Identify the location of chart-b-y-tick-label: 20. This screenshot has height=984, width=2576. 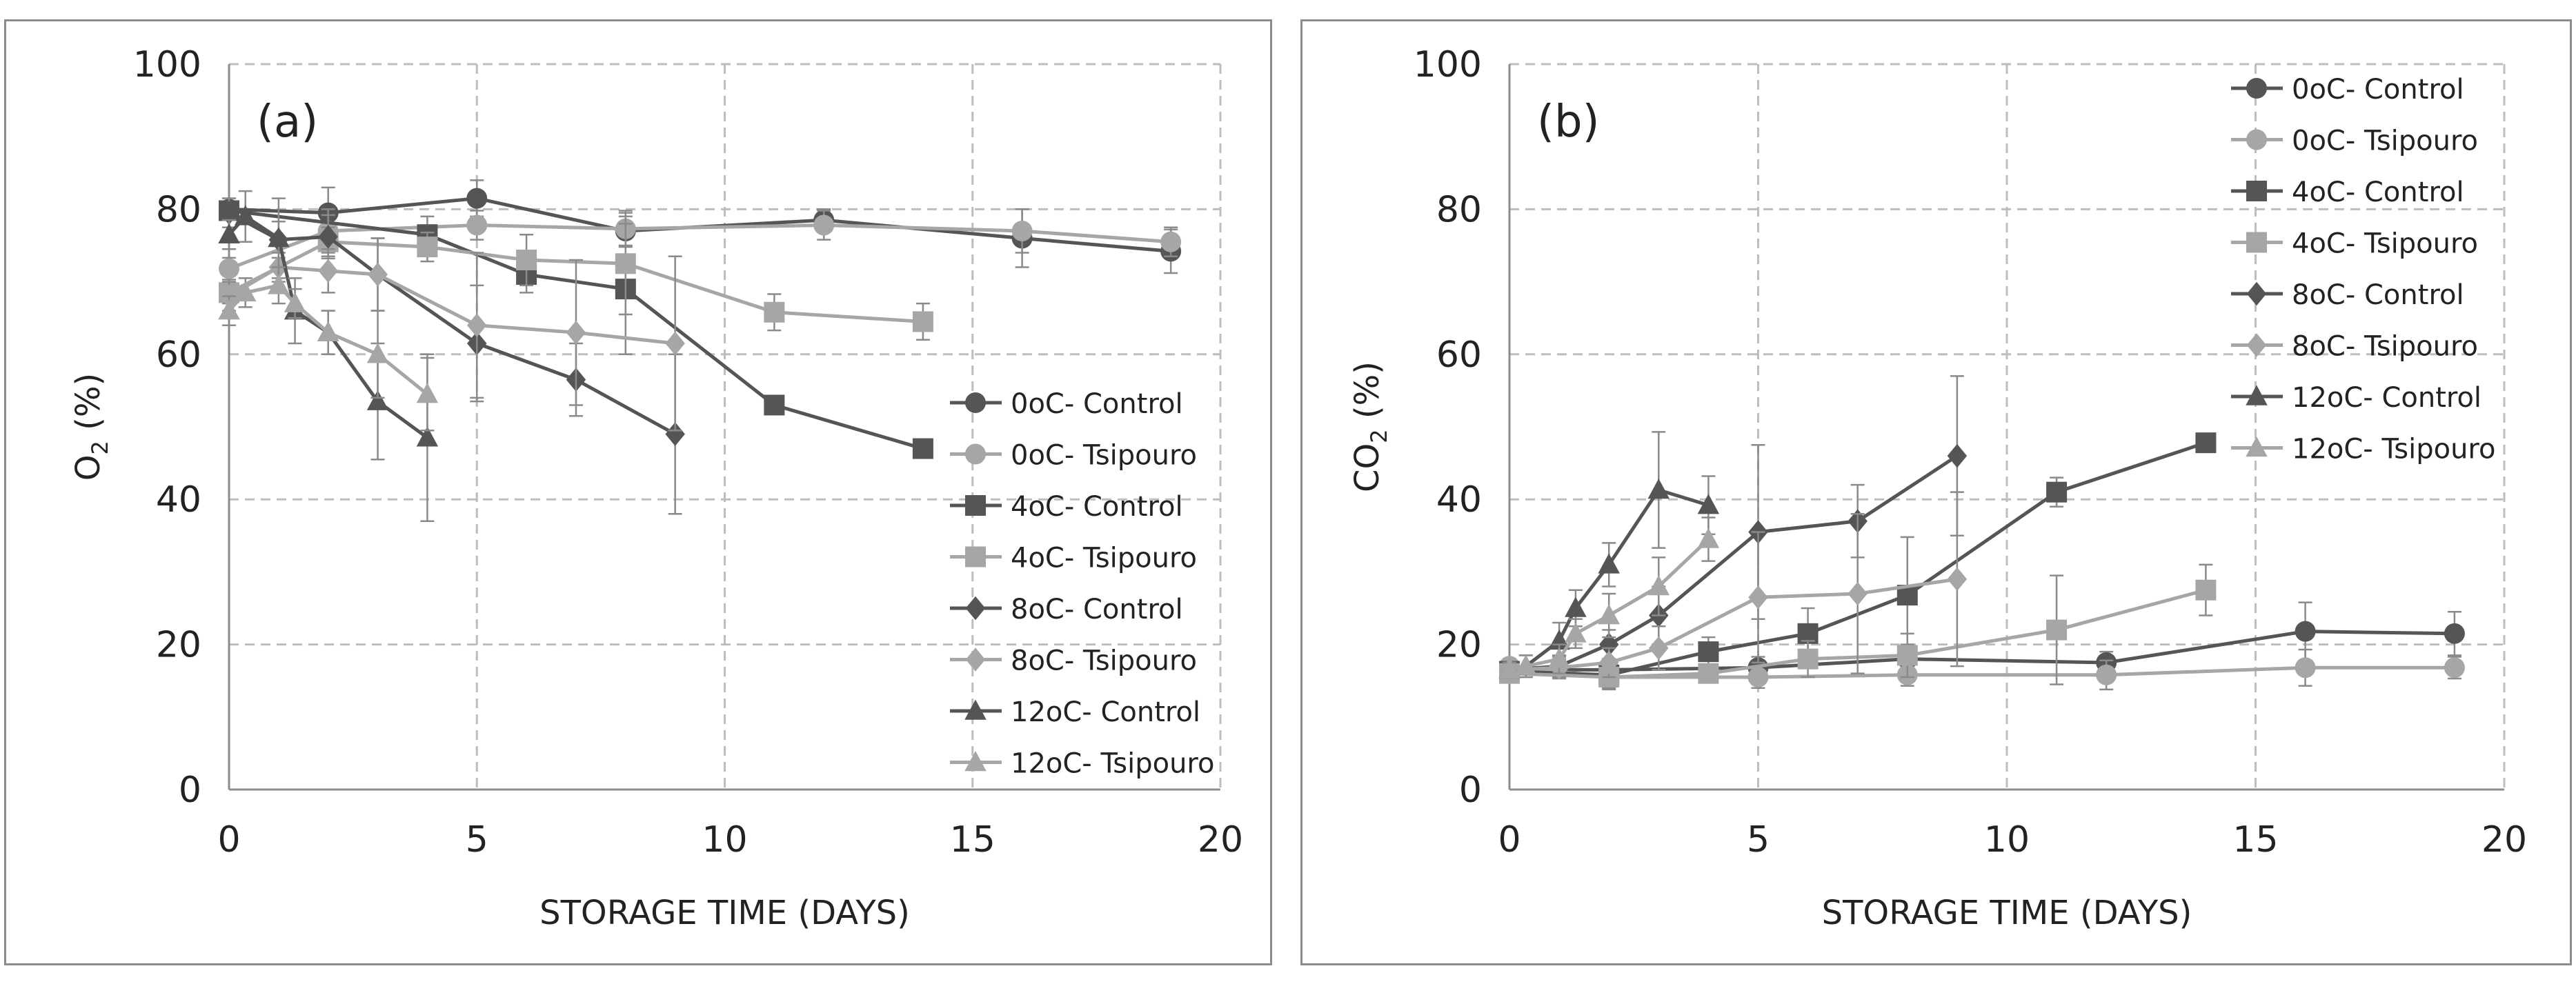
(1459, 645).